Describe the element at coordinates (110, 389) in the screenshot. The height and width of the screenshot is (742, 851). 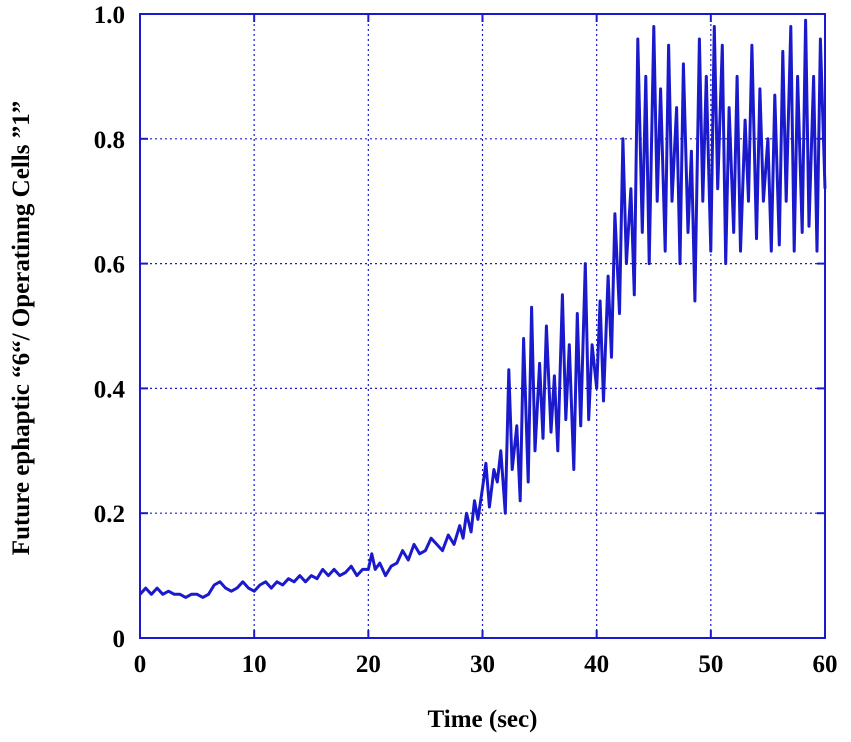
I see `y-tick-label: 0.4` at that location.